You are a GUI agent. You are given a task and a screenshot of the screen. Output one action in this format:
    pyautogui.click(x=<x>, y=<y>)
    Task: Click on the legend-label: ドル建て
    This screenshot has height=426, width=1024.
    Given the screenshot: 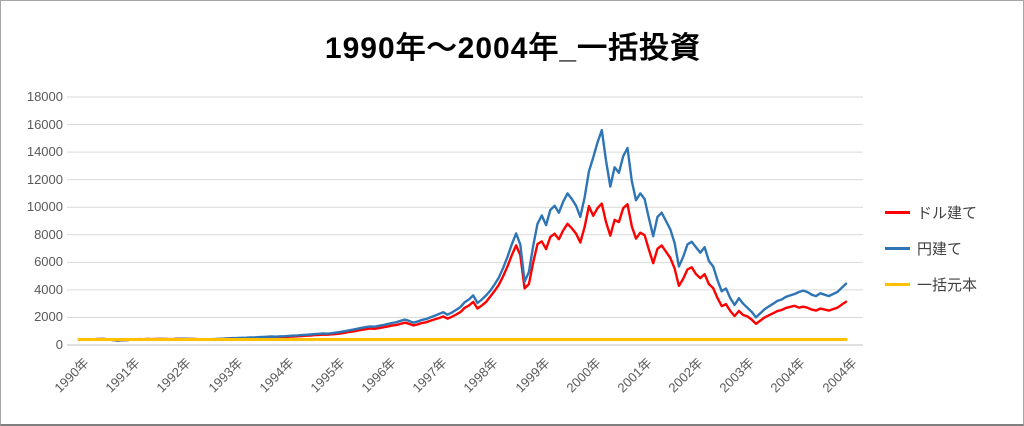 What is the action you would take?
    pyautogui.click(x=947, y=213)
    